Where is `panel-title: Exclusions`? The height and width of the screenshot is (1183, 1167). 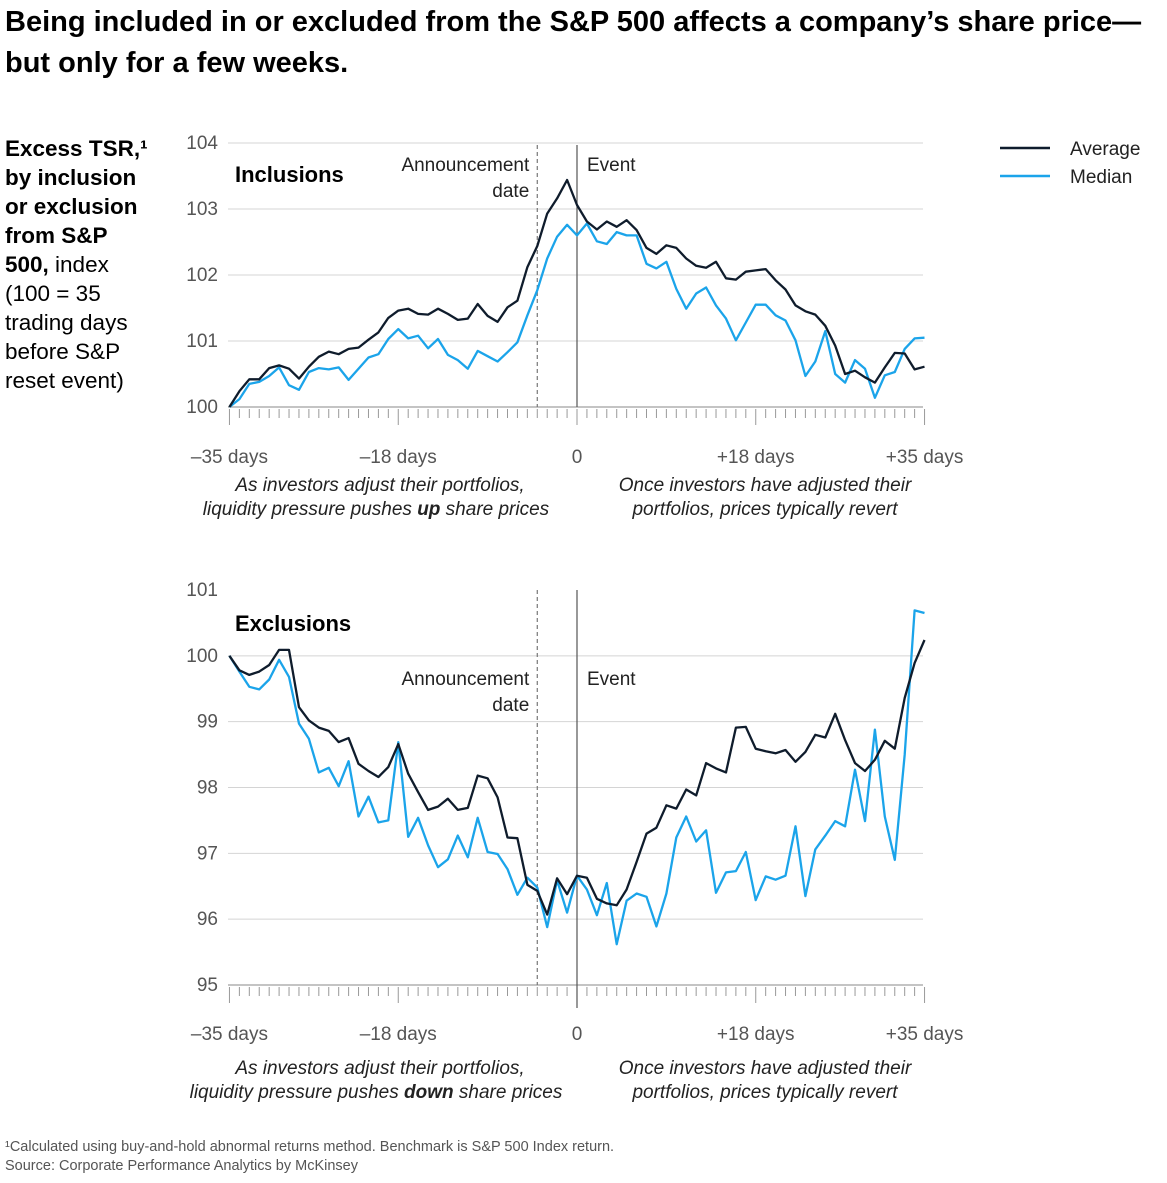 panel-title: Exclusions is located at coordinates (293, 623).